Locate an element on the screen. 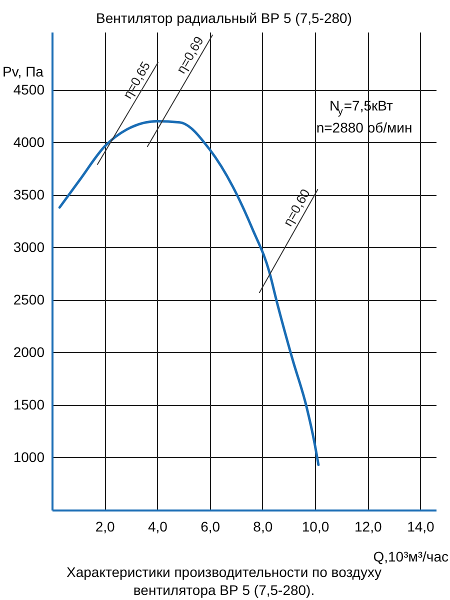 This screenshot has height=600, width=450. x-axis-title: Q,10³м³/час is located at coordinates (410, 556).